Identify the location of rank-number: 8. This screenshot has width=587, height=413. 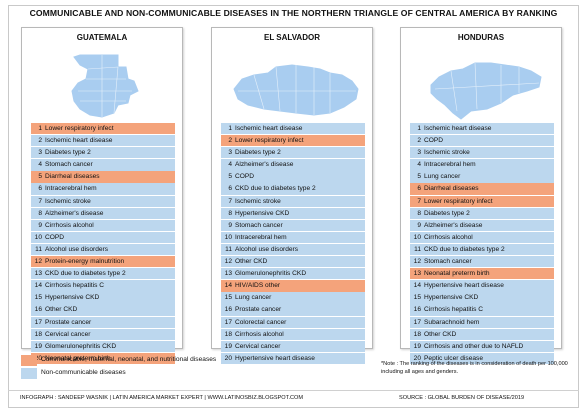
(230, 213).